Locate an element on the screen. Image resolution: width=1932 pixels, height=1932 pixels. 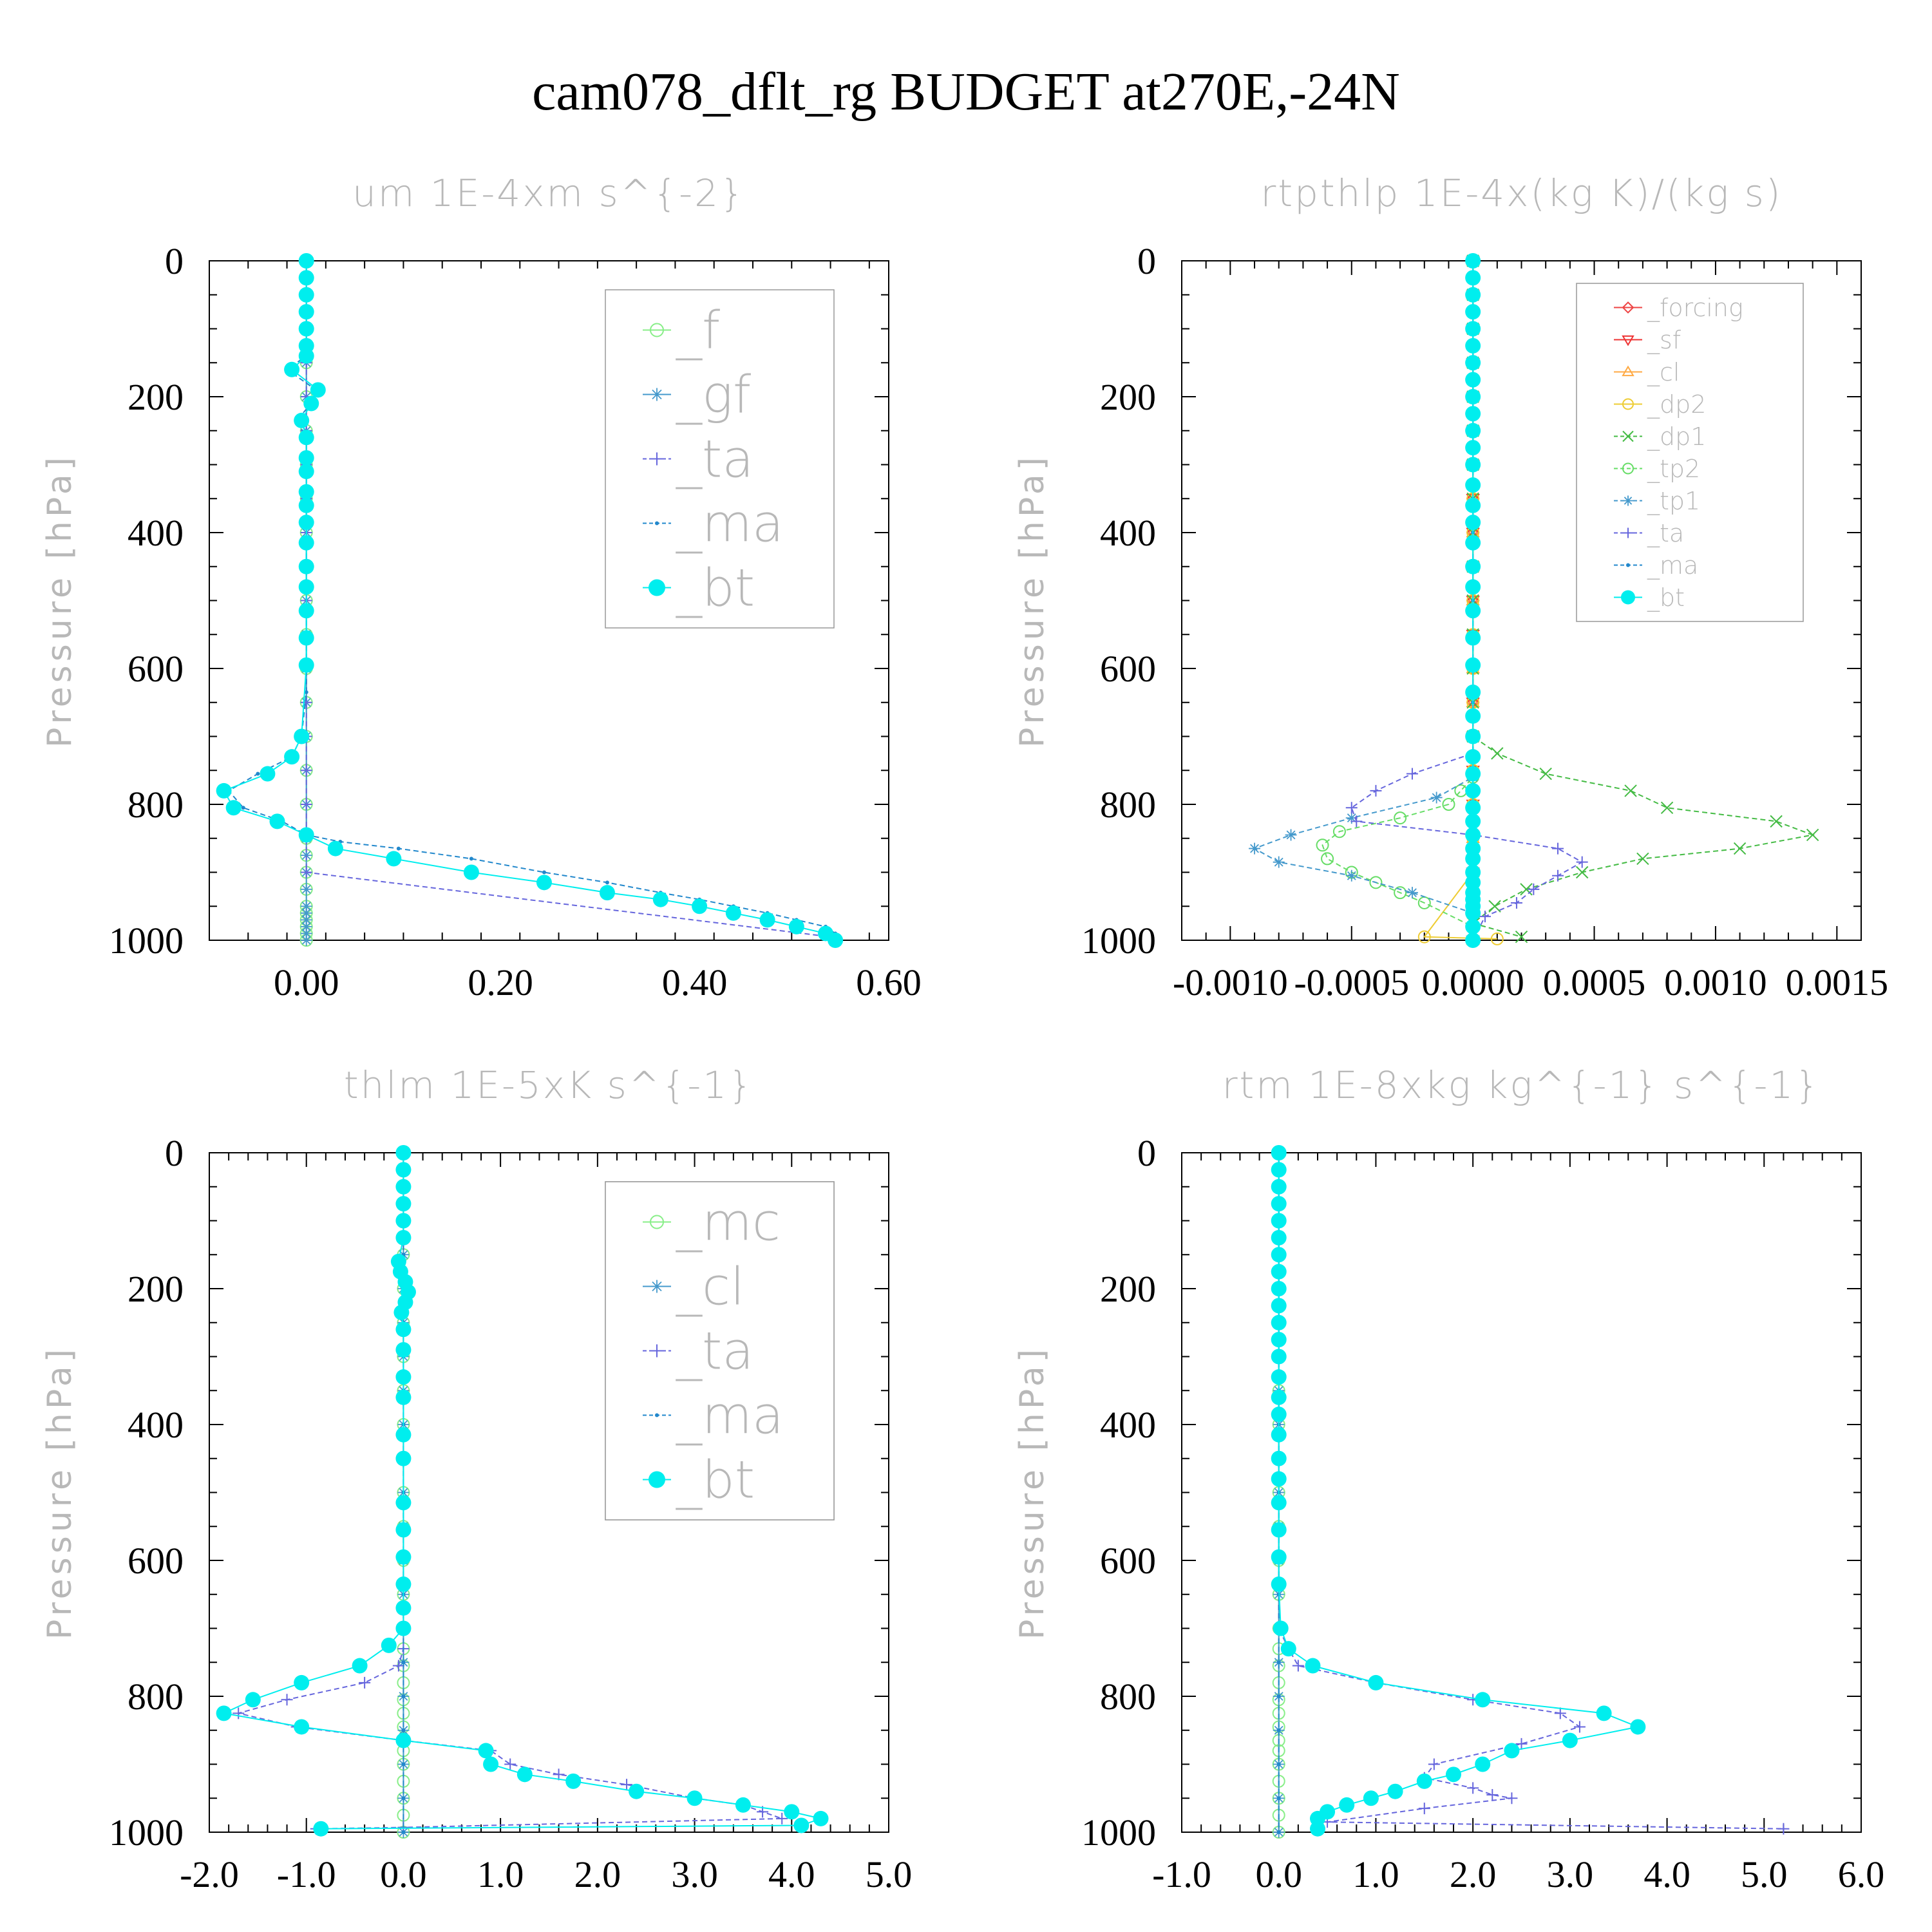
series-dp2 is located at coordinates (1461, 599).